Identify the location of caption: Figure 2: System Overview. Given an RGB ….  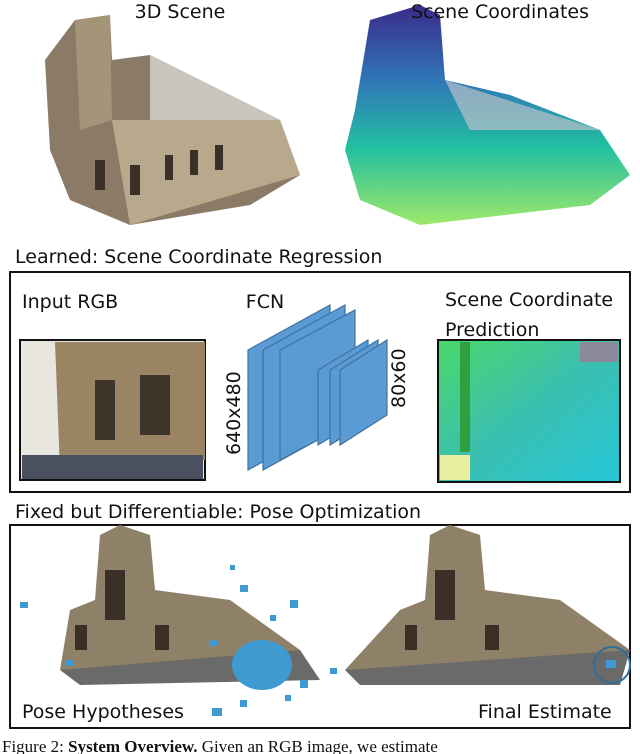
(220, 745).